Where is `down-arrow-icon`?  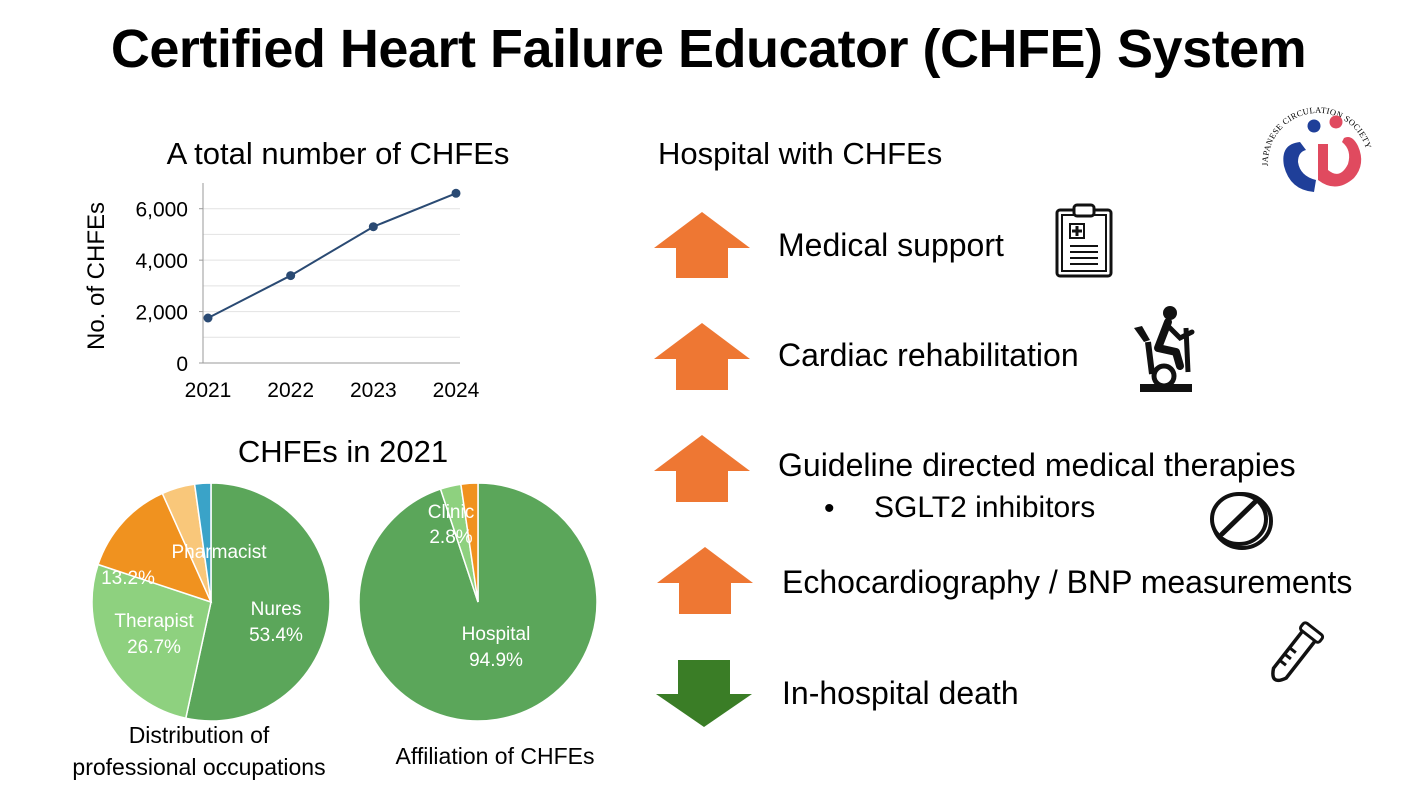 down-arrow-icon is located at coordinates (704, 693).